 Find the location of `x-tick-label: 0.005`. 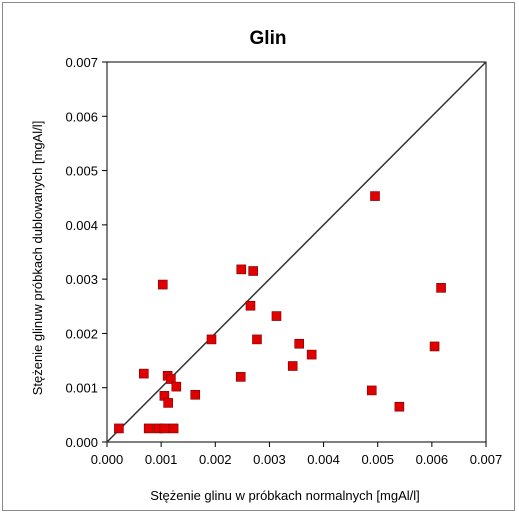

x-tick-label: 0.005 is located at coordinates (377, 459).